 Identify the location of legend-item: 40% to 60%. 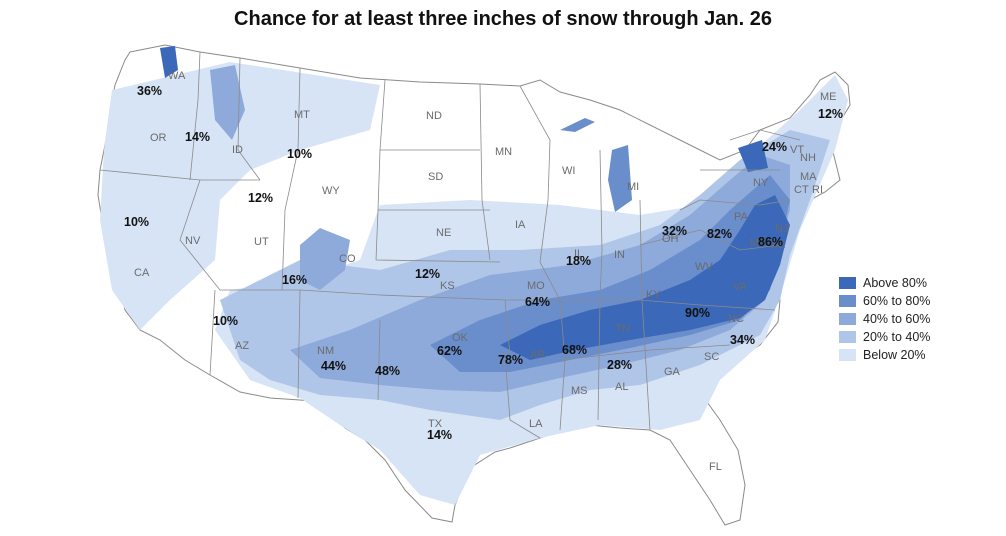
(884, 319).